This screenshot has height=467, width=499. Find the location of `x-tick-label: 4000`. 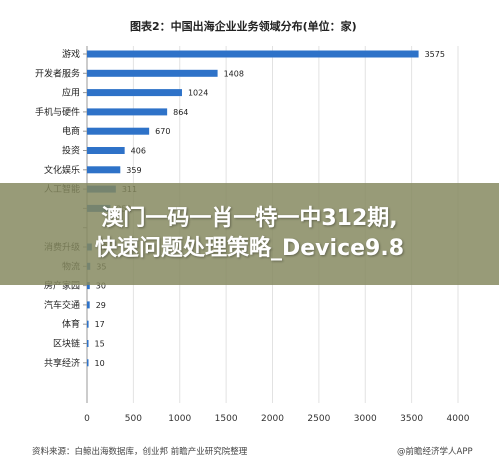

x-tick-label: 4000 is located at coordinates (458, 419).